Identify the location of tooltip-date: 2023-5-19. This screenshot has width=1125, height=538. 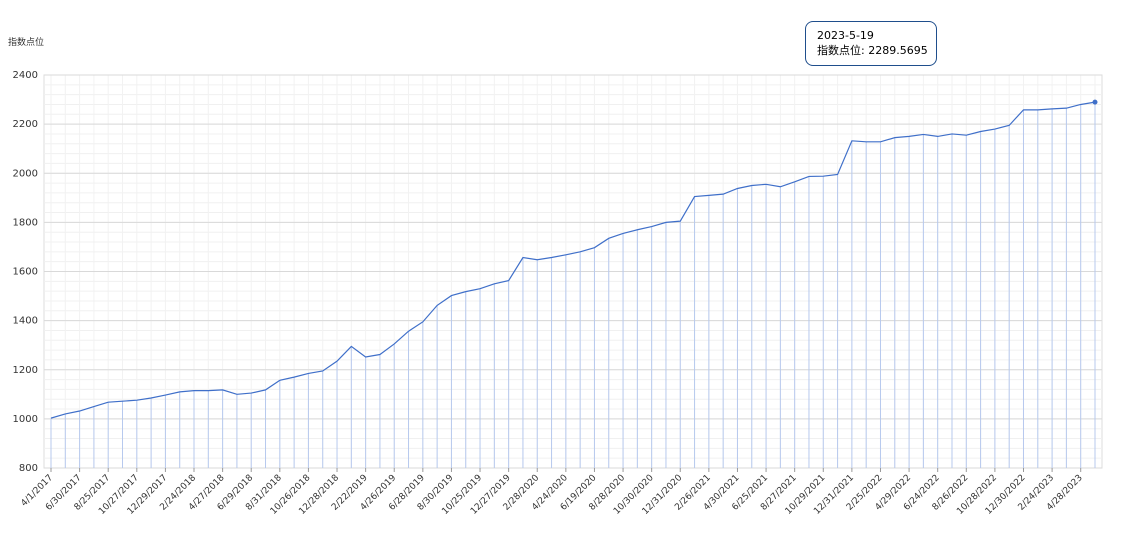
(845, 35).